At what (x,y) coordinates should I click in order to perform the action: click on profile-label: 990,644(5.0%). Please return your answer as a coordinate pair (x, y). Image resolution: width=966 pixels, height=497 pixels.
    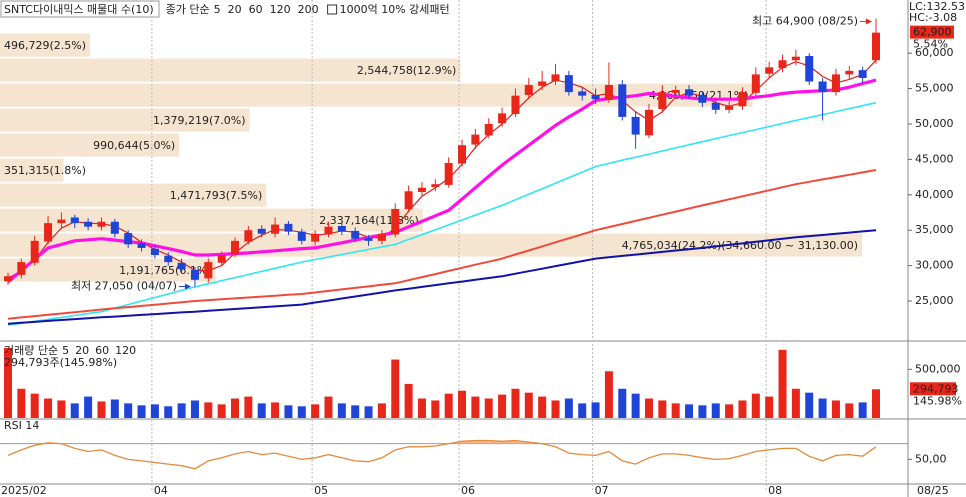
    Looking at the image, I should click on (134, 145).